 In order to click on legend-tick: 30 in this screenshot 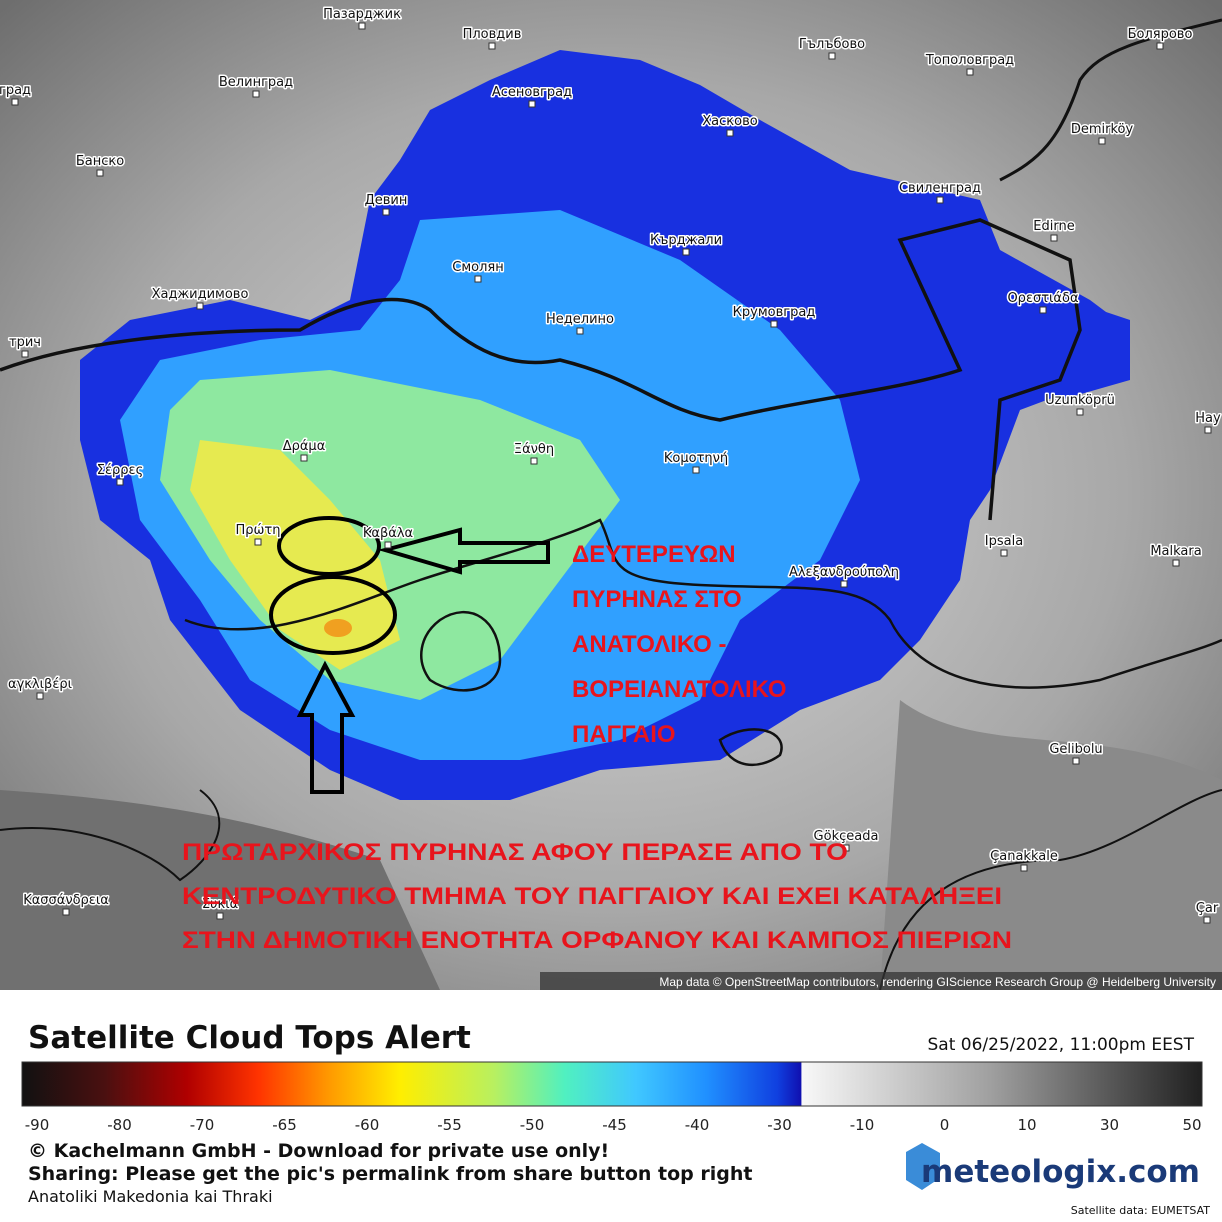, I will do `click(1109, 1125)`.